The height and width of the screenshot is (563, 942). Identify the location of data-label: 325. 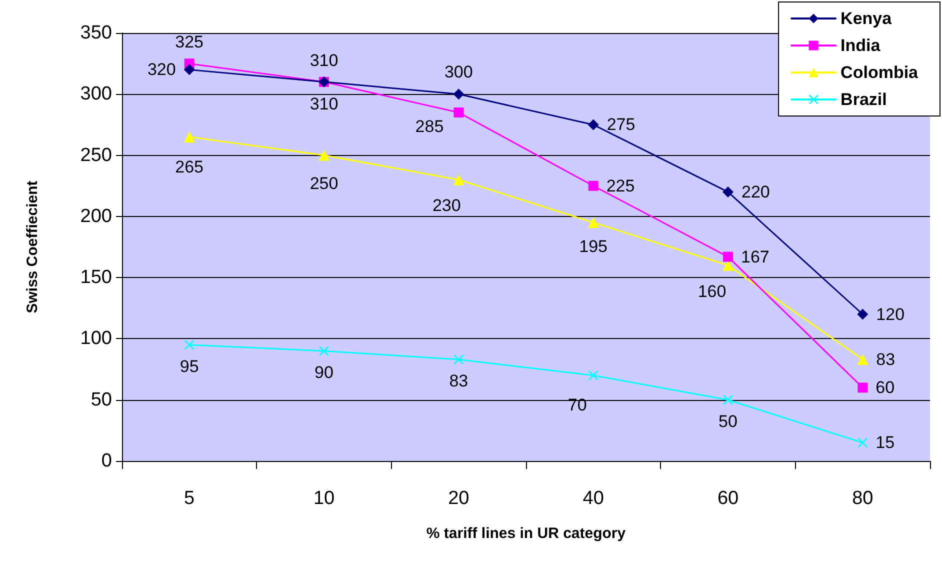
(189, 42).